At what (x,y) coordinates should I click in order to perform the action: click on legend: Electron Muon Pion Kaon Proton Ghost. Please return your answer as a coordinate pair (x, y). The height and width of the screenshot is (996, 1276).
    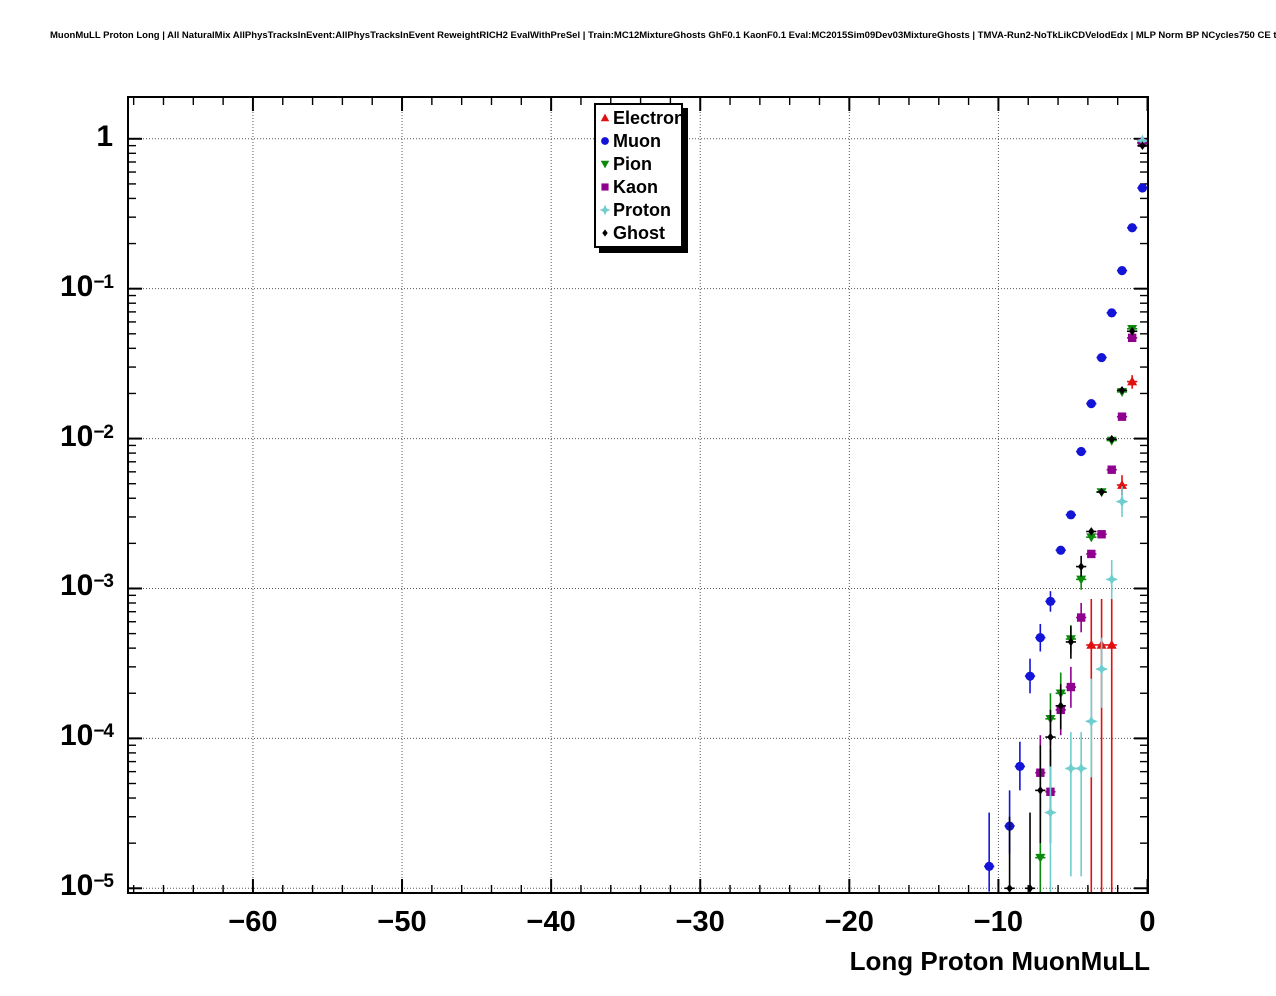
    Looking at the image, I should click on (639, 175).